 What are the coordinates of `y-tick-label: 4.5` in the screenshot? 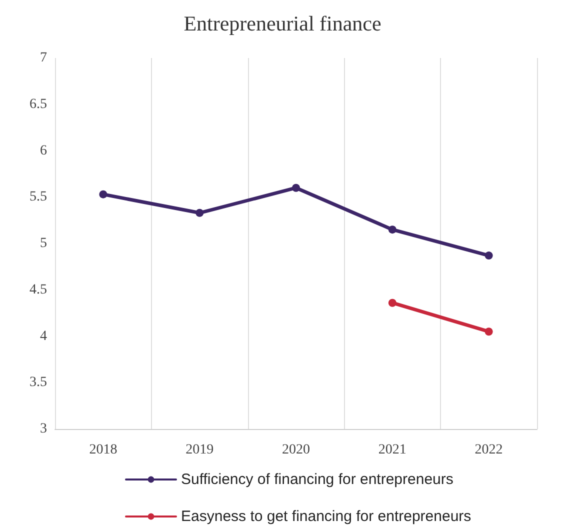 It's located at (38, 290).